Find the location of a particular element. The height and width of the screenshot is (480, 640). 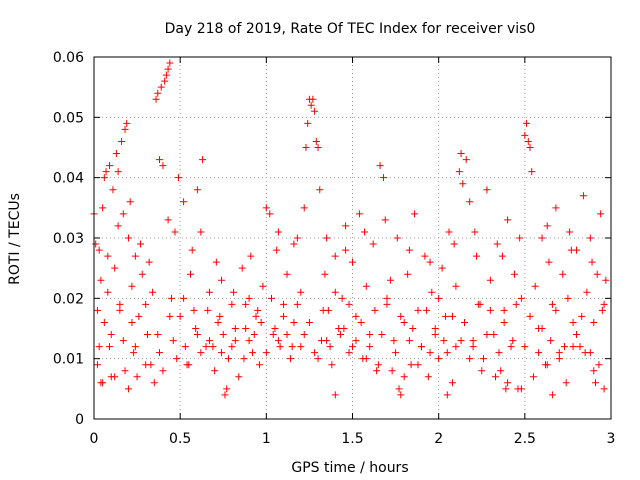

x-tick-label: 1.5 is located at coordinates (352, 439).